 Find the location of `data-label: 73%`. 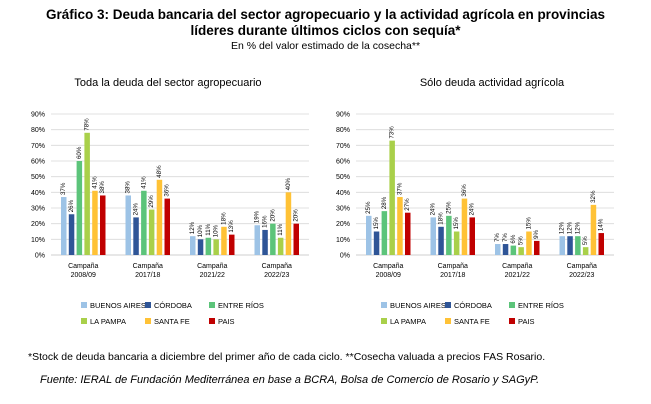

data-label: 73% is located at coordinates (392, 132).